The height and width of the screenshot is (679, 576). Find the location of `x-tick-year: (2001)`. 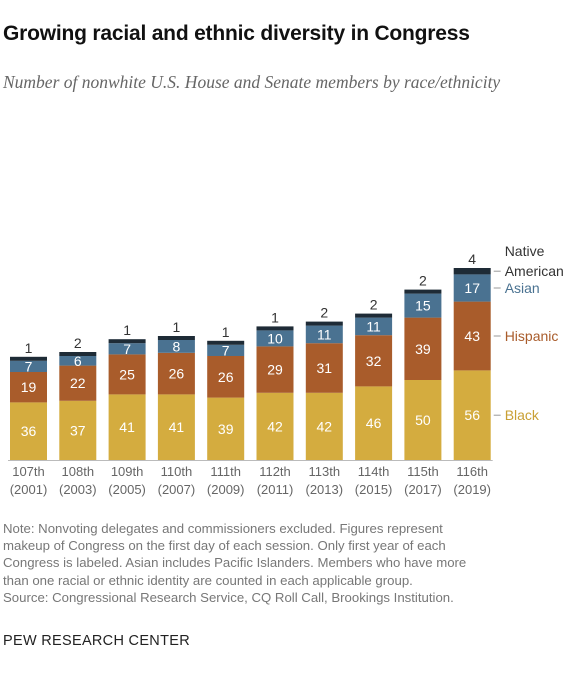

x-tick-year: (2001) is located at coordinates (29, 489).